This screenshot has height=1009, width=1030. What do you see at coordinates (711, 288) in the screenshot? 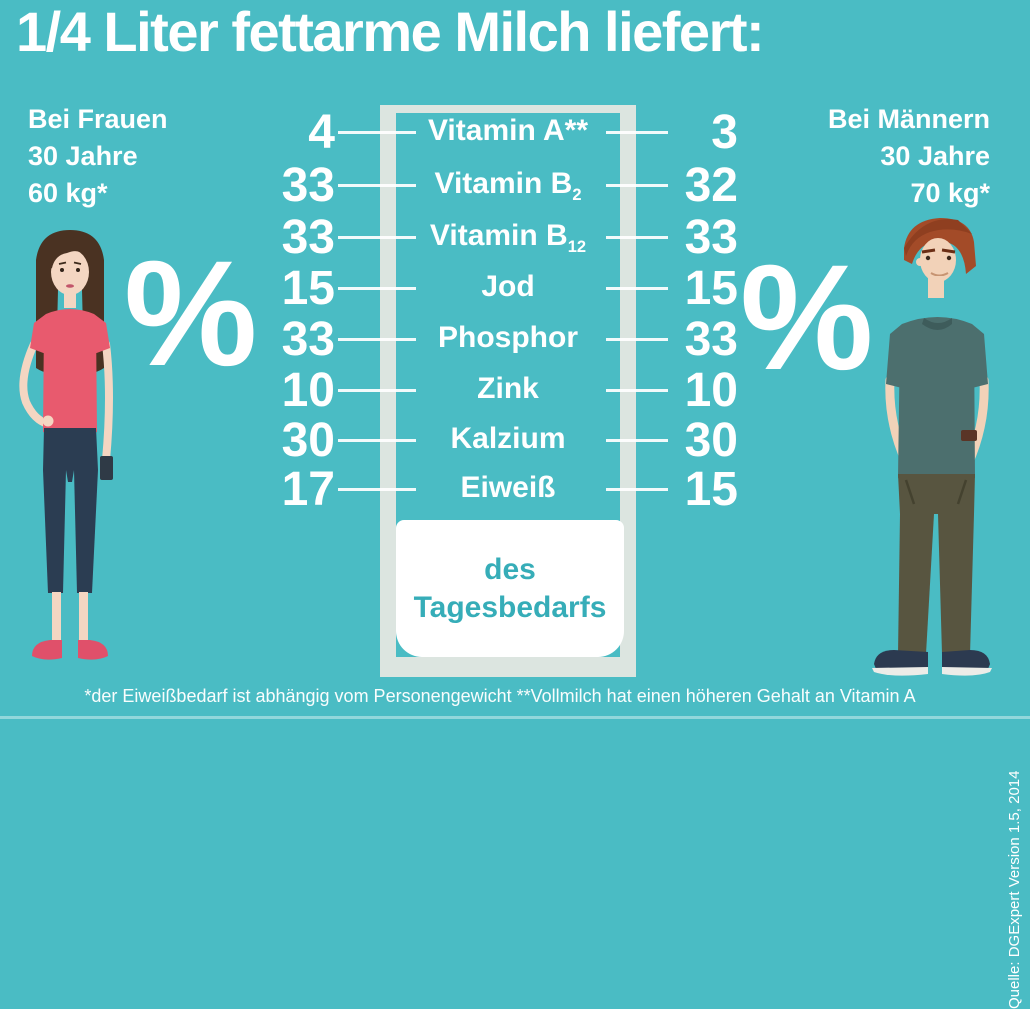
I see `men-value: 15` at bounding box center [711, 288].